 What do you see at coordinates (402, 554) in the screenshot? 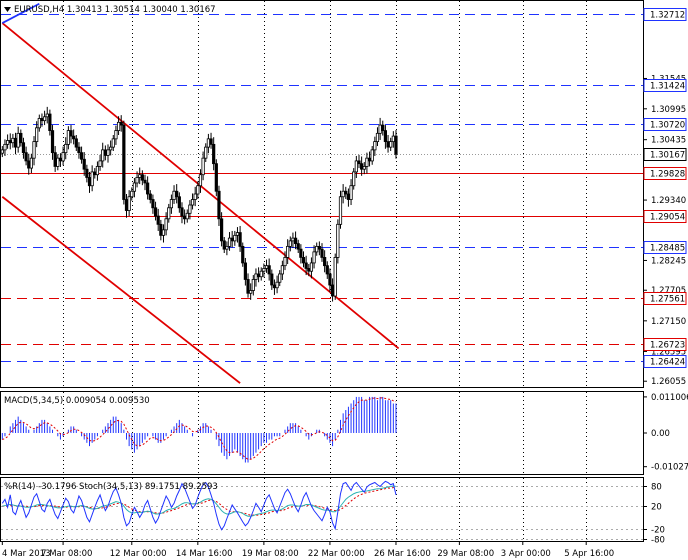
I see `time-tick-label: 26 Mar 16:00` at bounding box center [402, 554].